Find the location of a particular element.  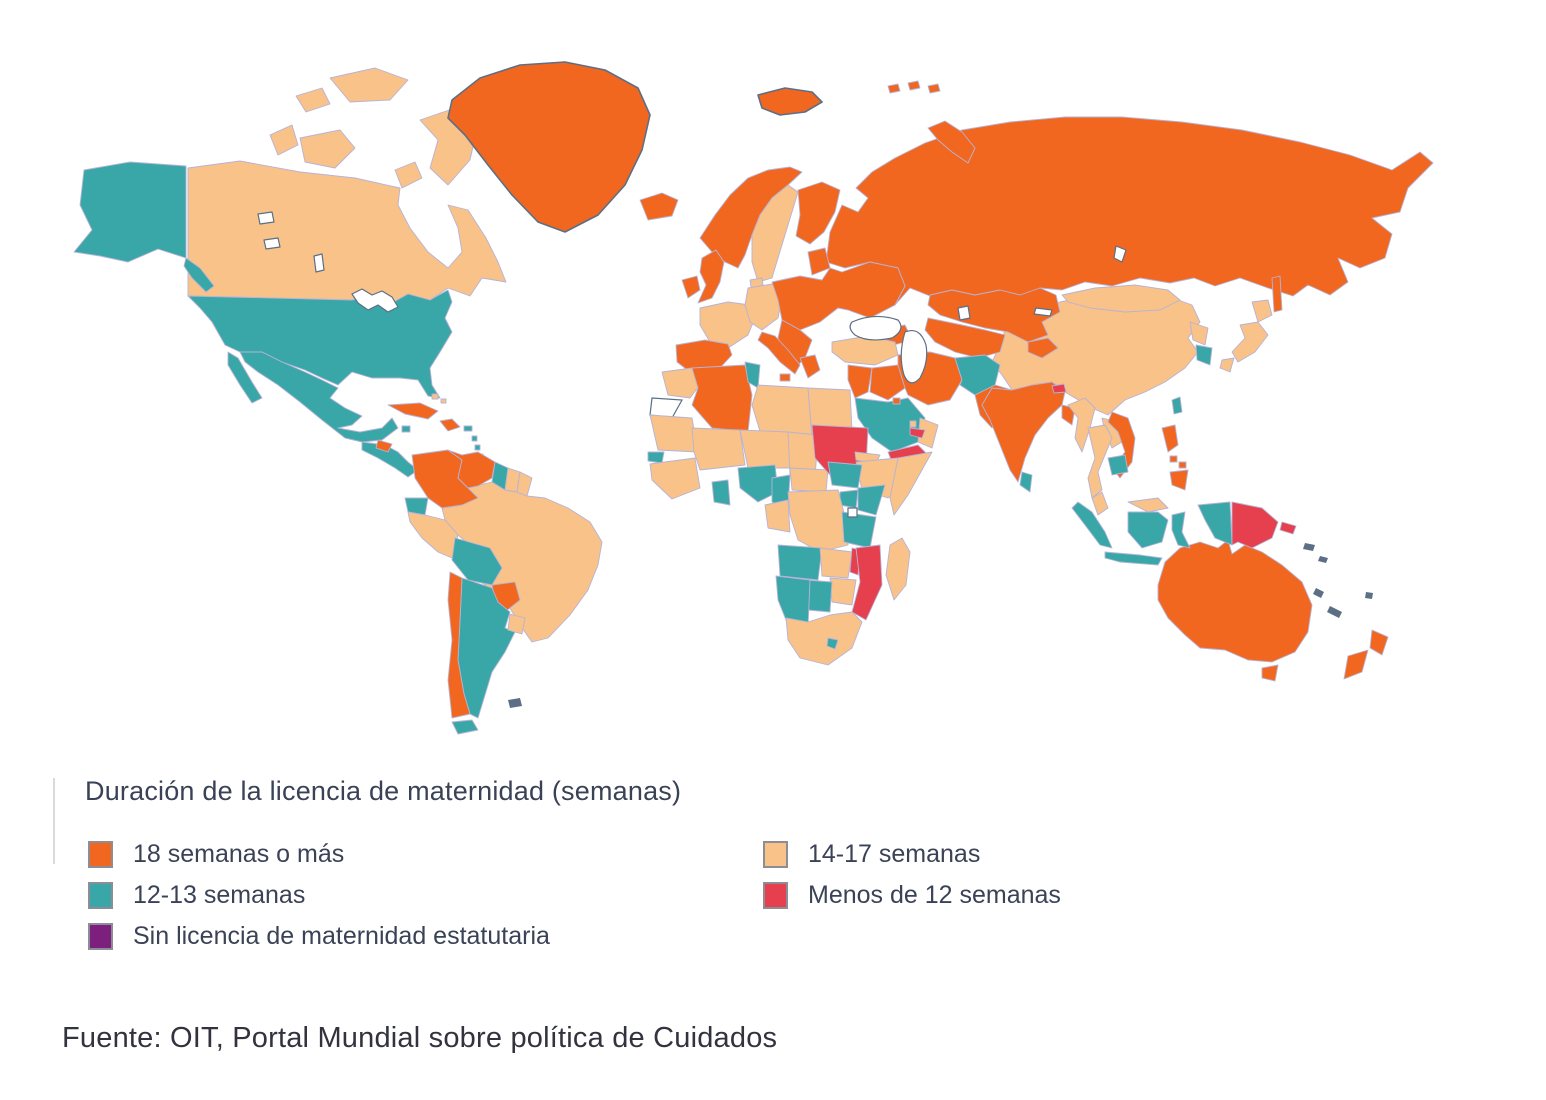

region-nigeria is located at coordinates (758, 483).